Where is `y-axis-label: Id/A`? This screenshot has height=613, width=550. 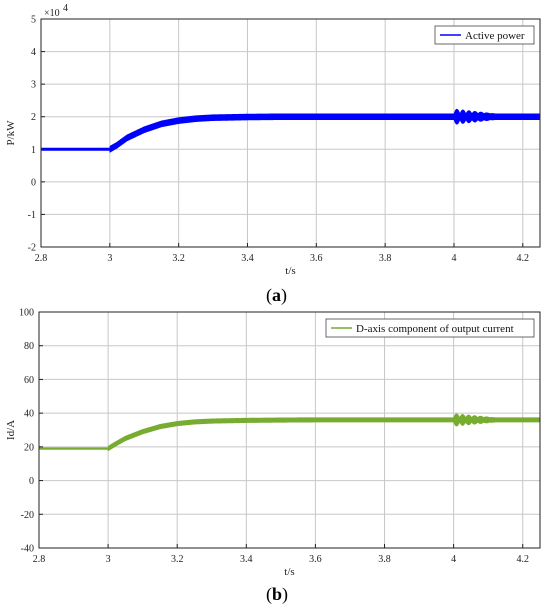
y-axis-label: Id/A is located at coordinates (11, 430).